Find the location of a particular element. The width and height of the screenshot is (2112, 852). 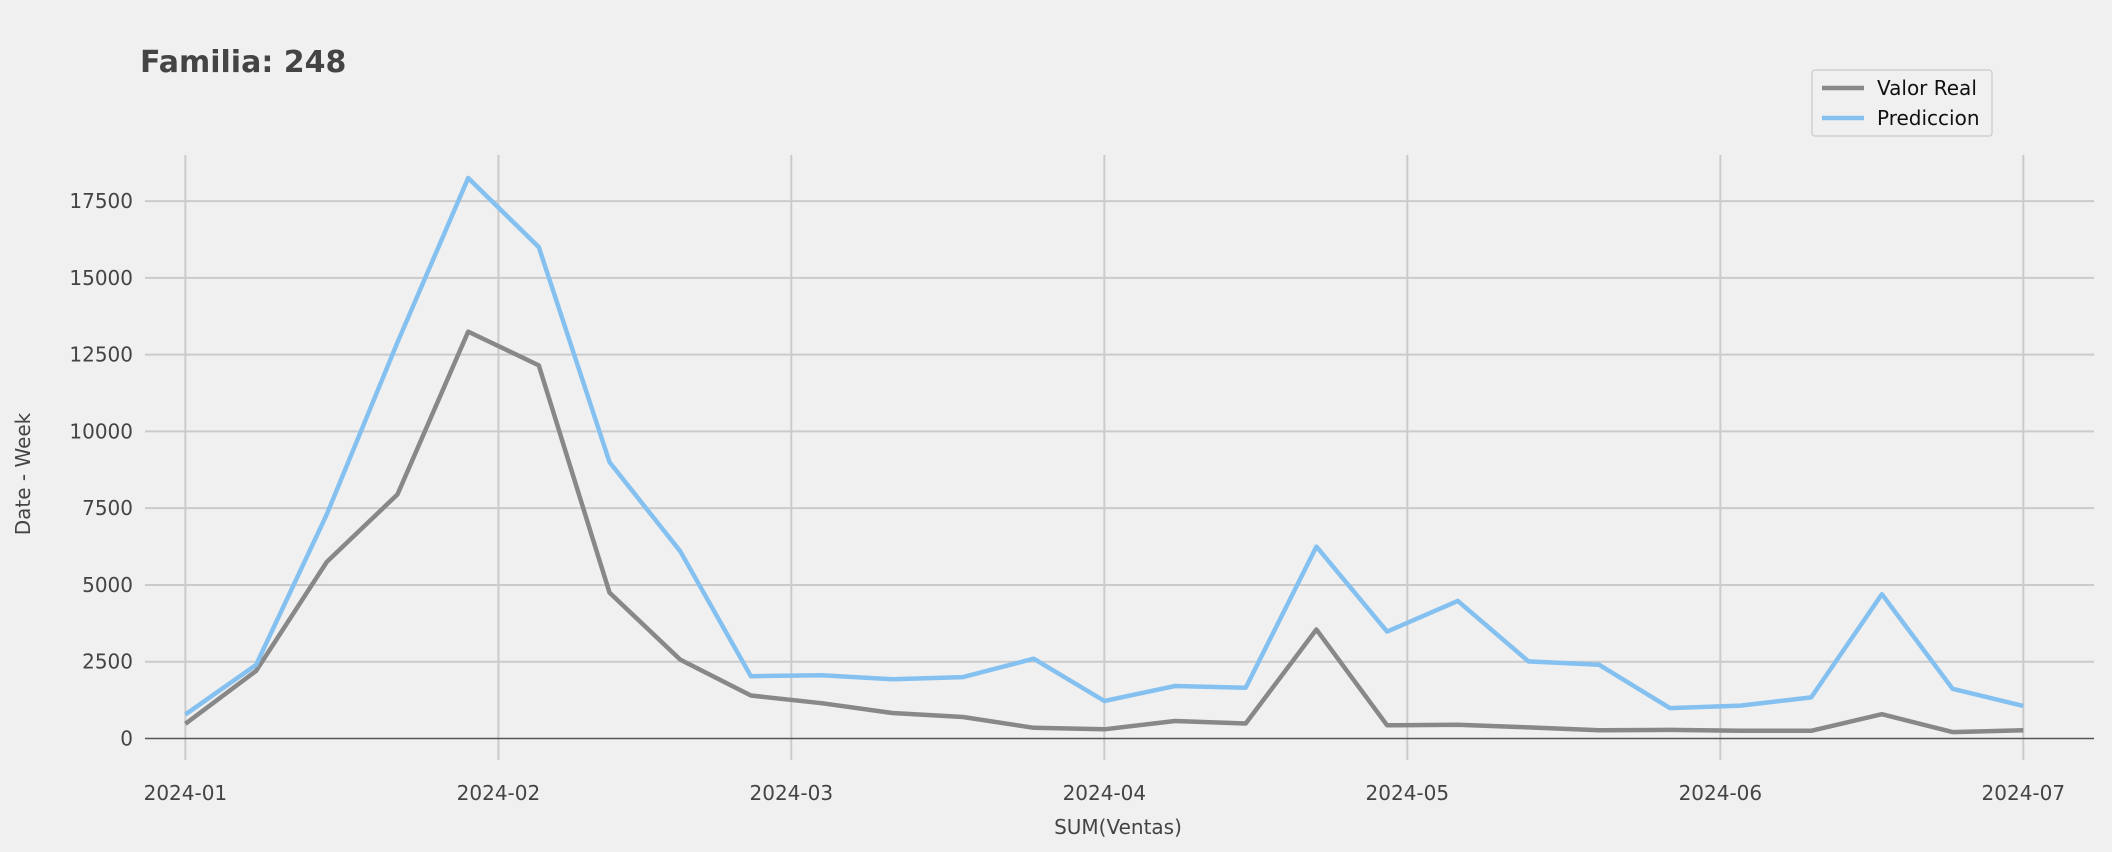

y-axis-ticks: 0 2500 5000 7500 10000 12500 15000 17500 is located at coordinates (101, 469).